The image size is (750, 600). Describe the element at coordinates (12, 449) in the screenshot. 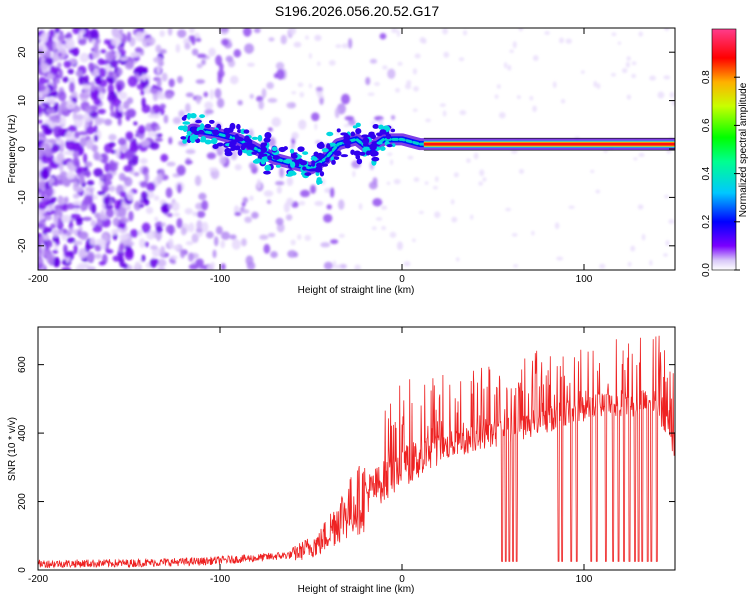

I see `snr-ylabel: SNR (10 * v/v)` at that location.